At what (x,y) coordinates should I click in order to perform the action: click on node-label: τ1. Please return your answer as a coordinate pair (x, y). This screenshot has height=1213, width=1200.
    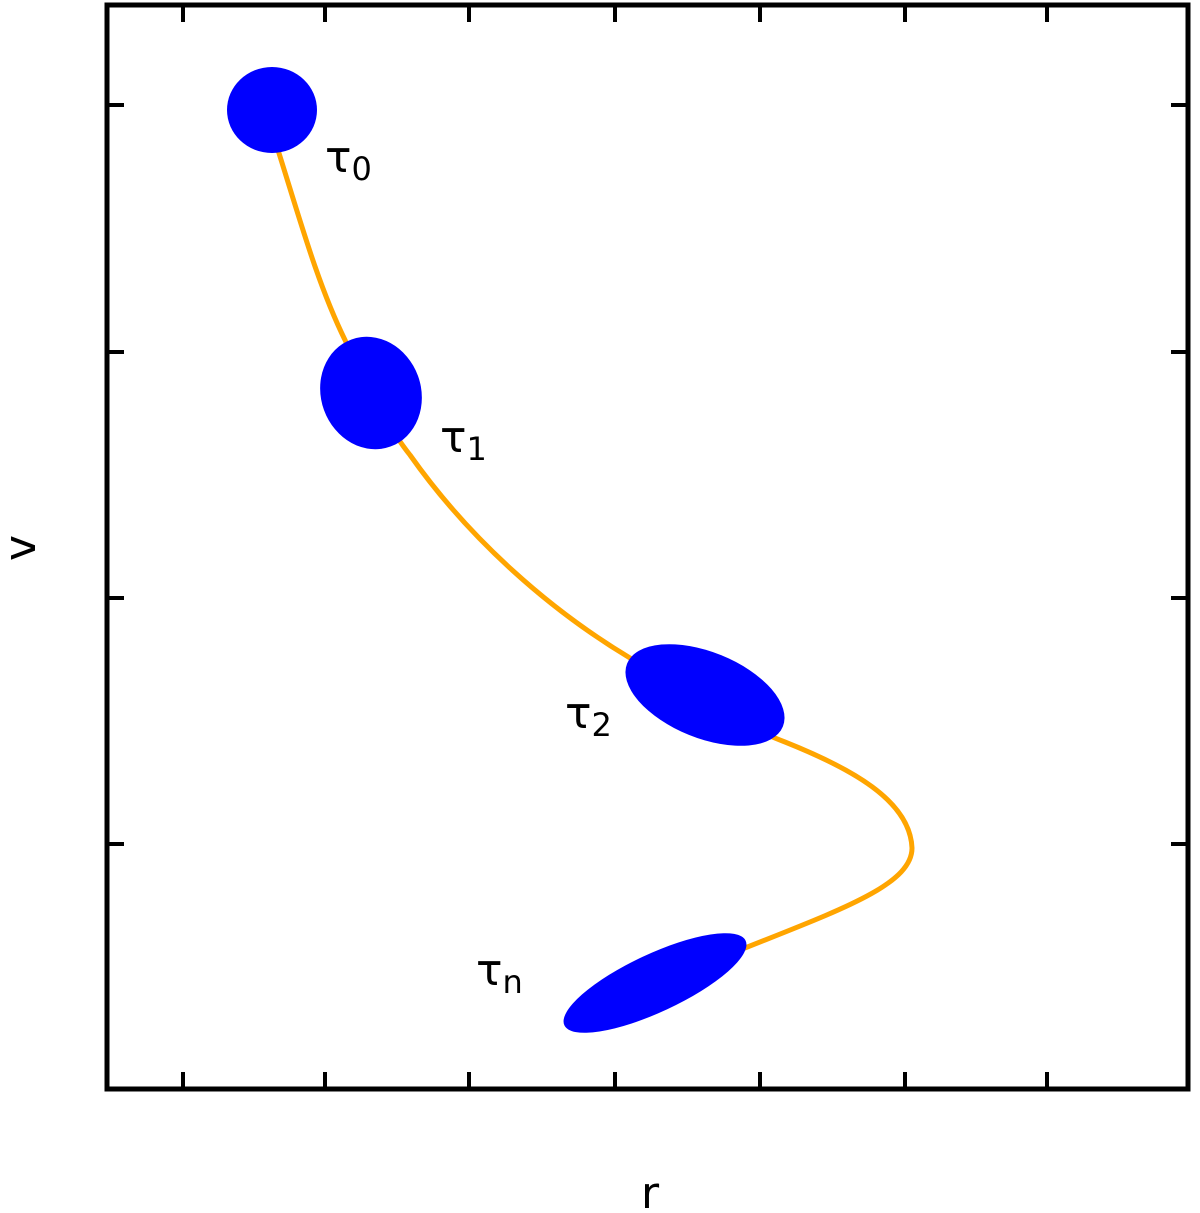
    Looking at the image, I should click on (463, 440).